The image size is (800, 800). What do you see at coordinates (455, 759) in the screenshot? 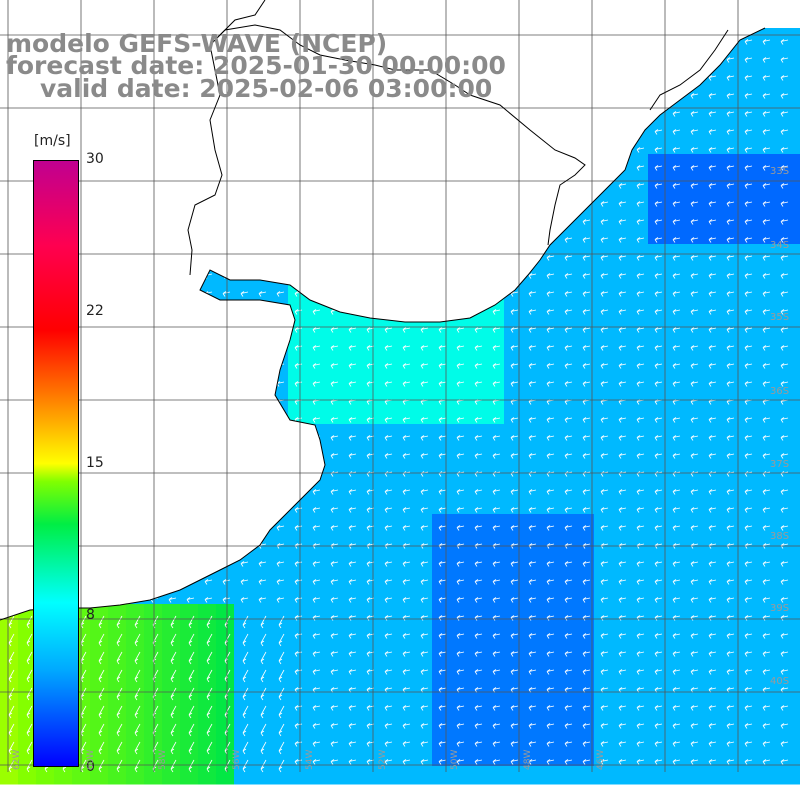
I see `lon-label: 50W` at bounding box center [455, 759].